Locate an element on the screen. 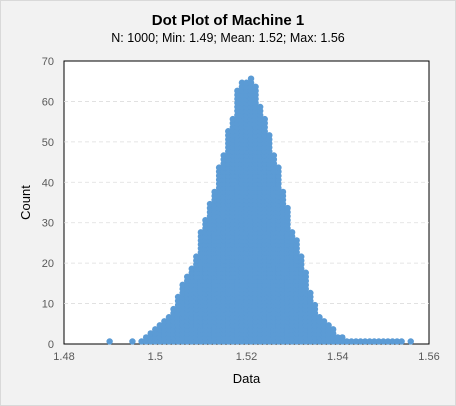 The height and width of the screenshot is (406, 456). y-tick-label: 50 is located at coordinates (48, 143).